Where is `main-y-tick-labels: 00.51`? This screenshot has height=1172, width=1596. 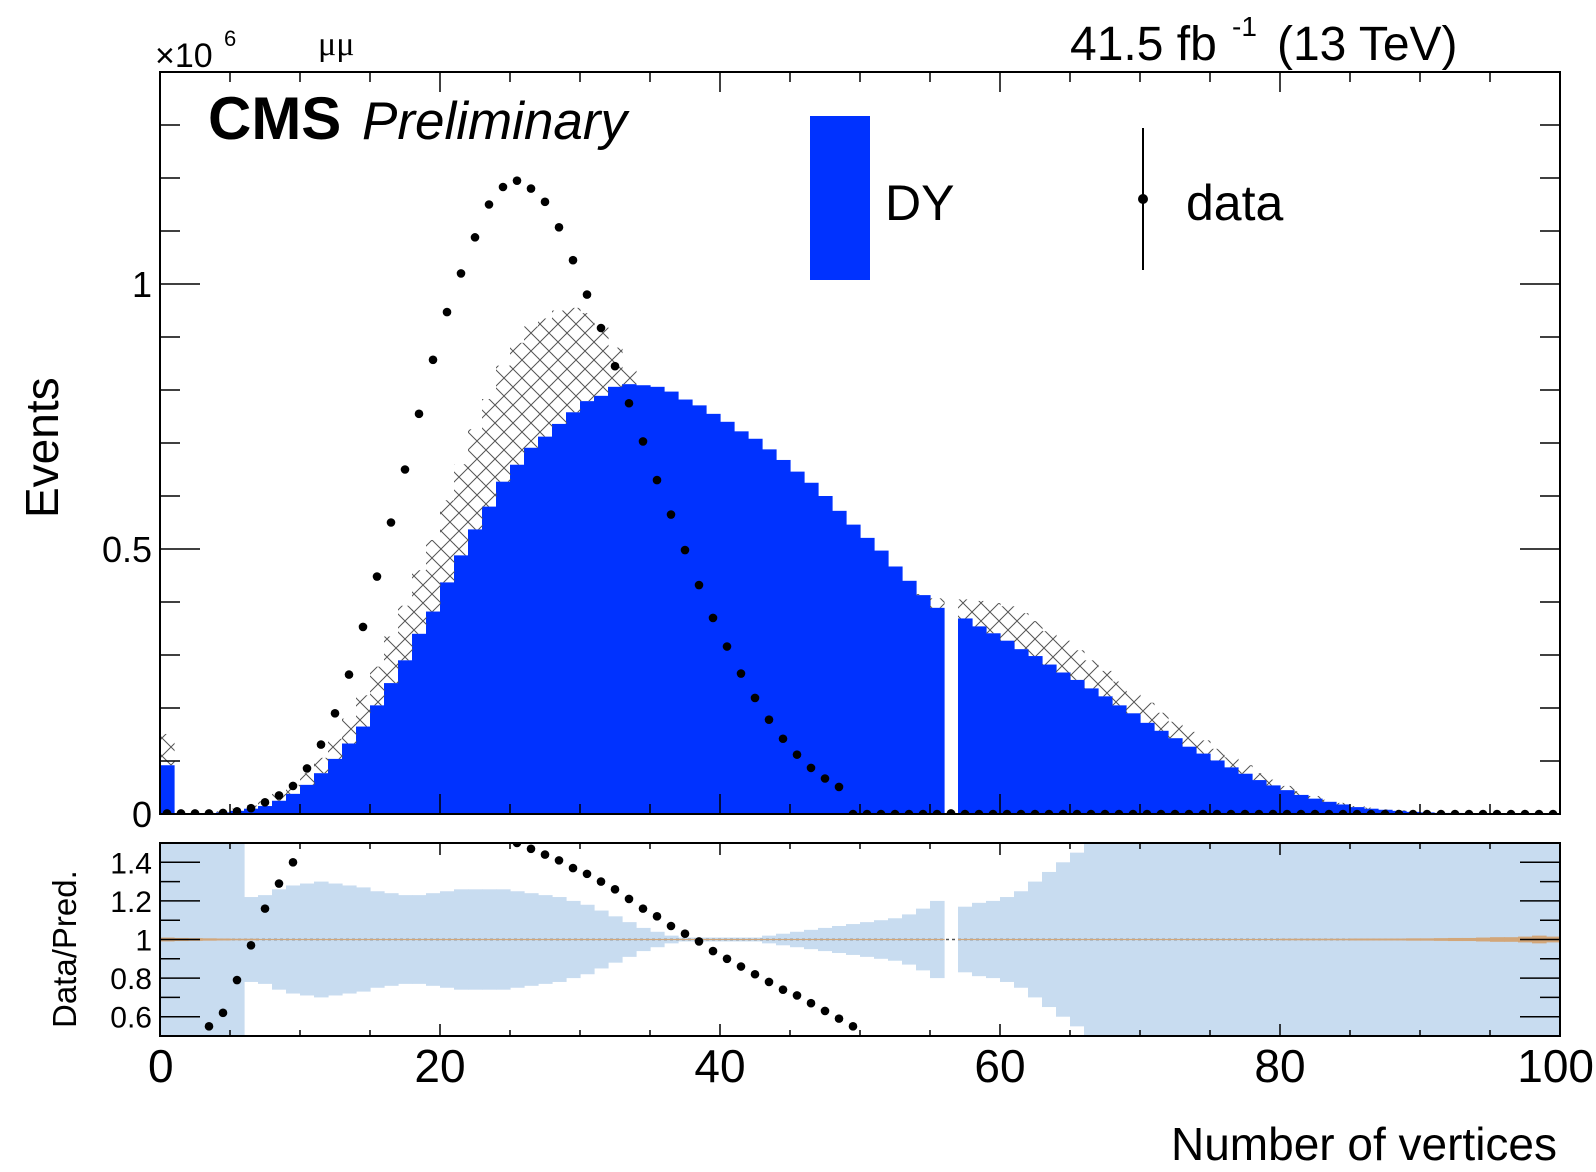
main-y-tick-labels: 00.51 is located at coordinates (127, 549).